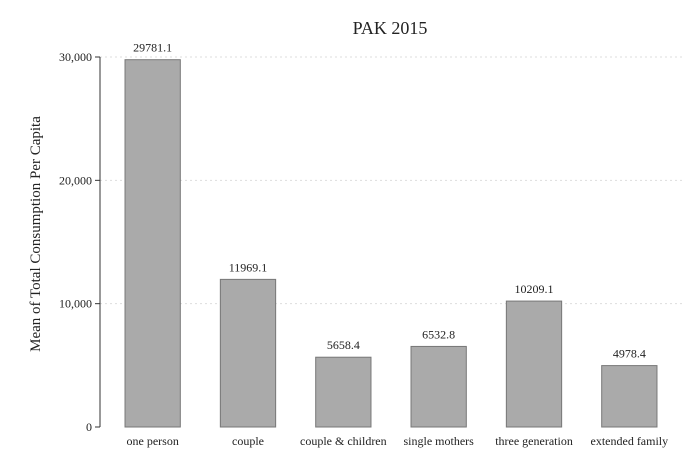 The height and width of the screenshot is (466, 699). I want to click on y-axis: 0 10,000 20,000 30,000, so click(80, 242).